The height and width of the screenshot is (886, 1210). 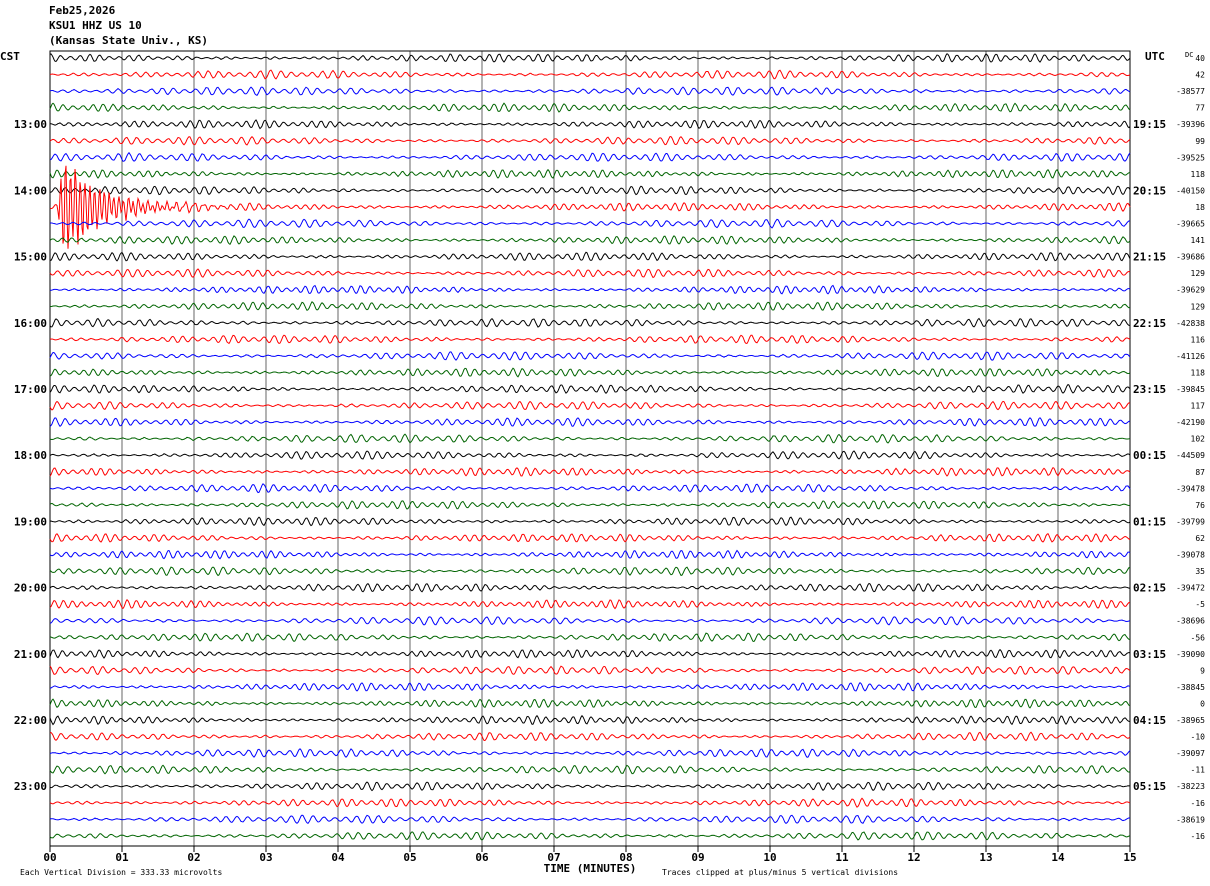 I want to click on x-tick-label: 10, so click(x=769, y=857).